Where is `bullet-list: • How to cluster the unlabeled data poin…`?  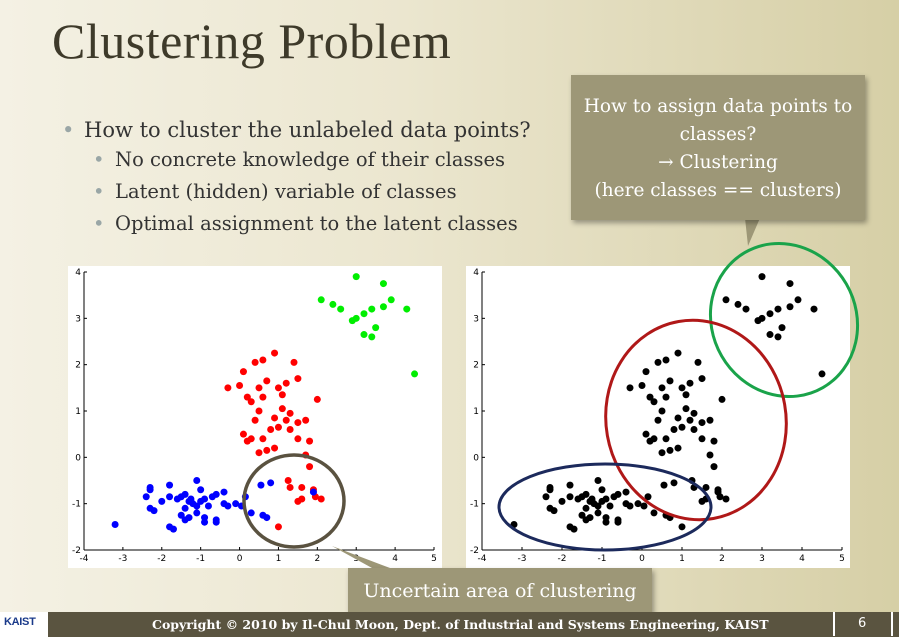 bullet-list: • How to cluster the unlabeled data poin… is located at coordinates (296, 181).